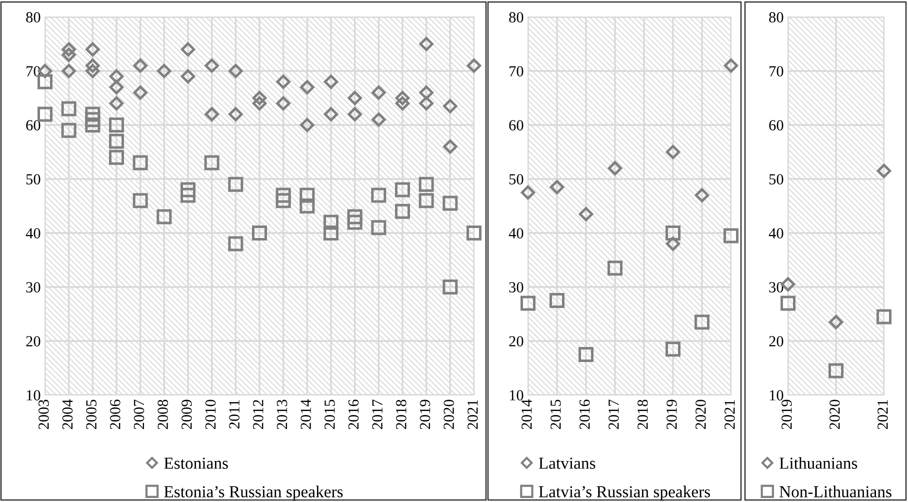 Image resolution: width=908 pixels, height=502 pixels. What do you see at coordinates (139, 415) in the screenshot?
I see `x-tick-label: 2007` at bounding box center [139, 415].